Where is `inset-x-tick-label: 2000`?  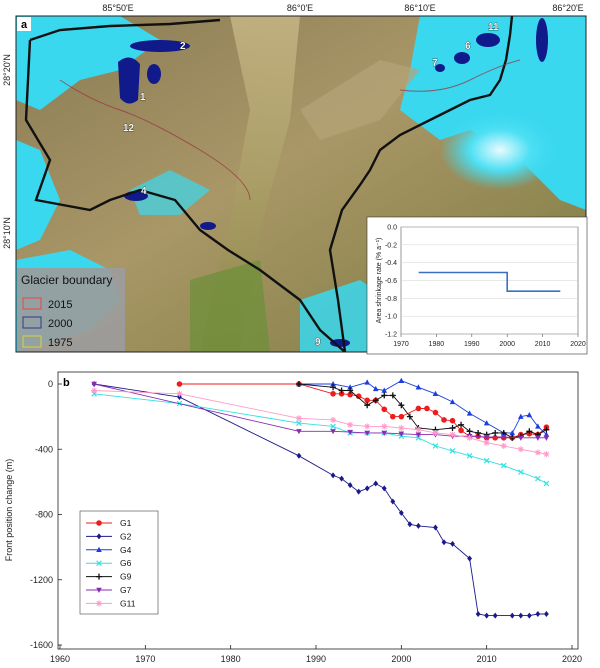
inset-x-tick-label: 2000 is located at coordinates (507, 344).